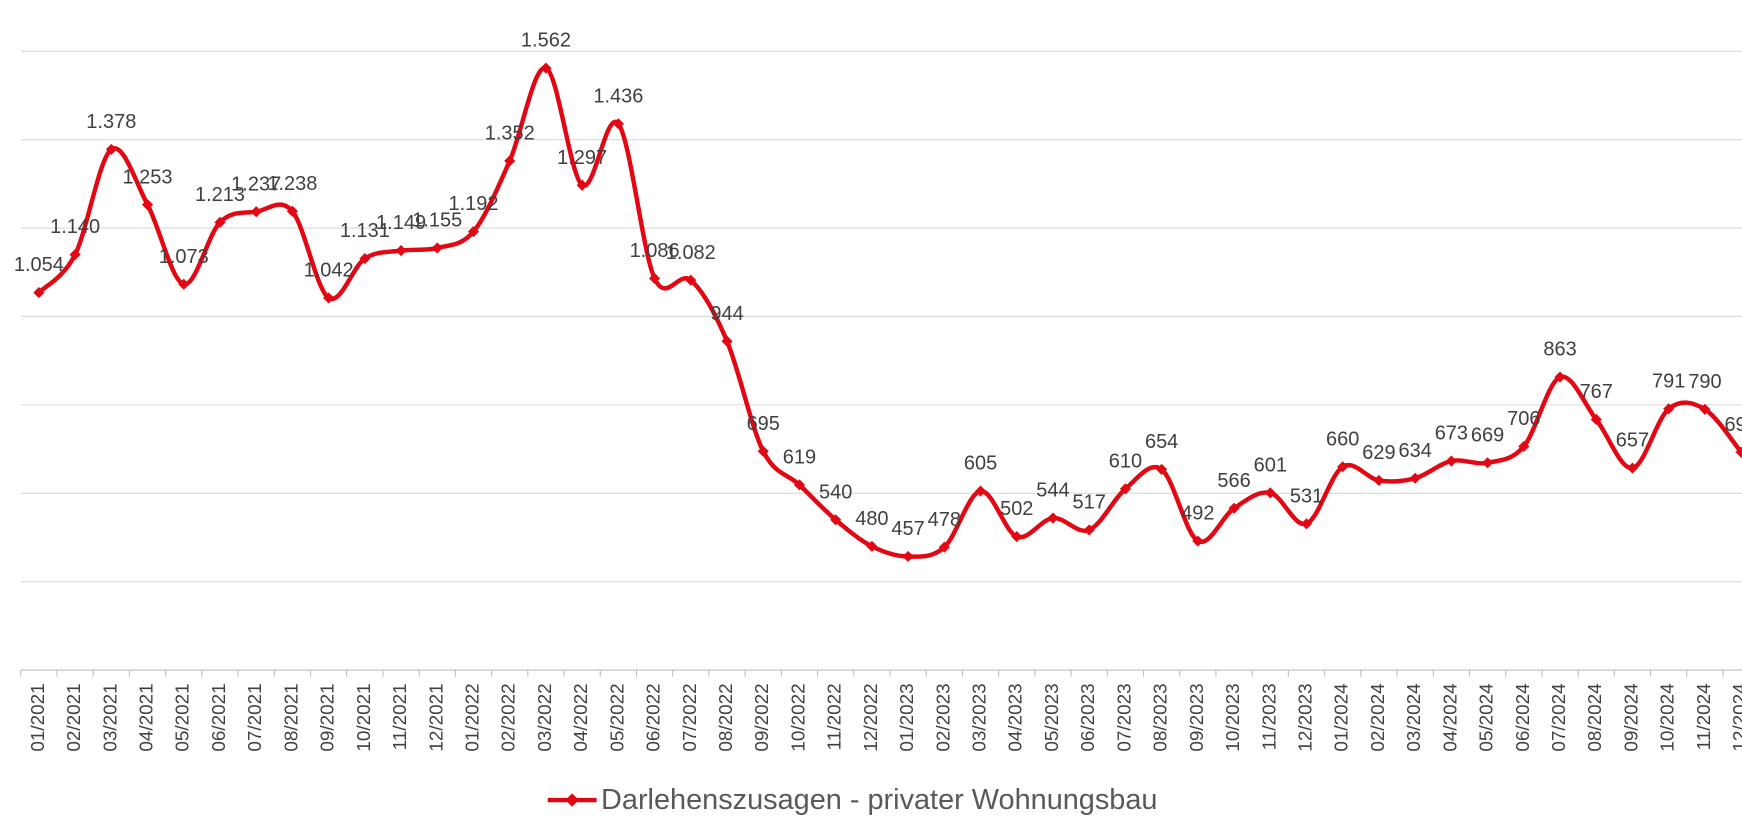 This screenshot has height=818, width=1742. I want to click on x-tick-label: 07/2024, so click(1559, 717).